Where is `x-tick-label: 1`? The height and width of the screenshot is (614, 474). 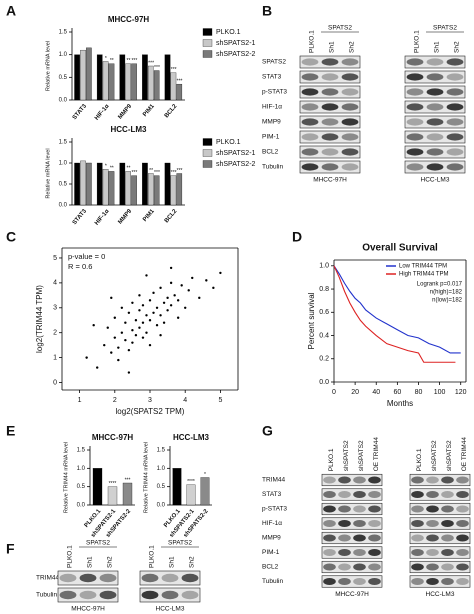
x-tick-label: 1 is located at coordinates (80, 400).